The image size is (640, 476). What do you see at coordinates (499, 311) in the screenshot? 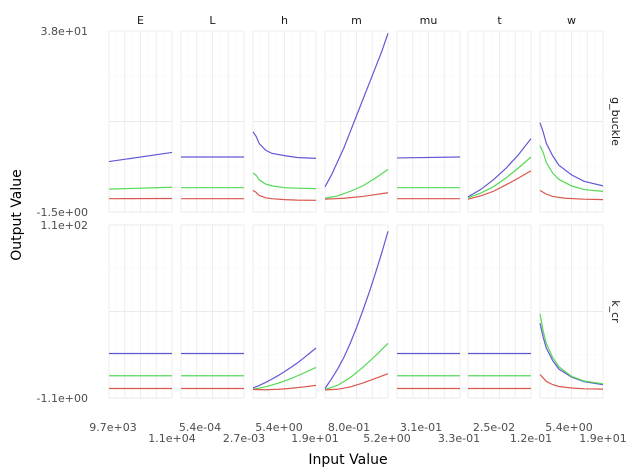
I see `panel-k_cr-t` at bounding box center [499, 311].